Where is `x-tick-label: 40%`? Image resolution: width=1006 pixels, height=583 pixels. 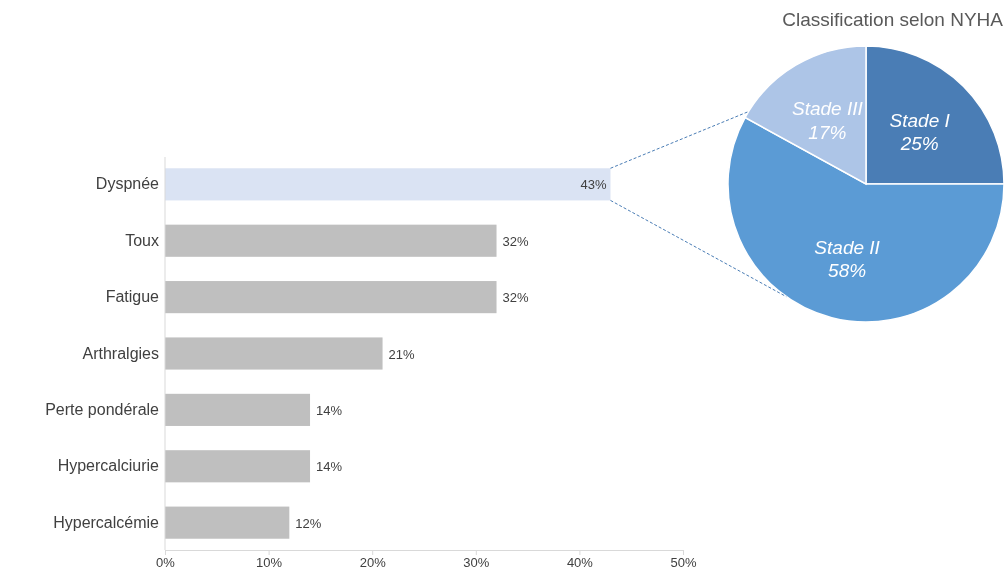 x-tick-label: 40% is located at coordinates (580, 563).